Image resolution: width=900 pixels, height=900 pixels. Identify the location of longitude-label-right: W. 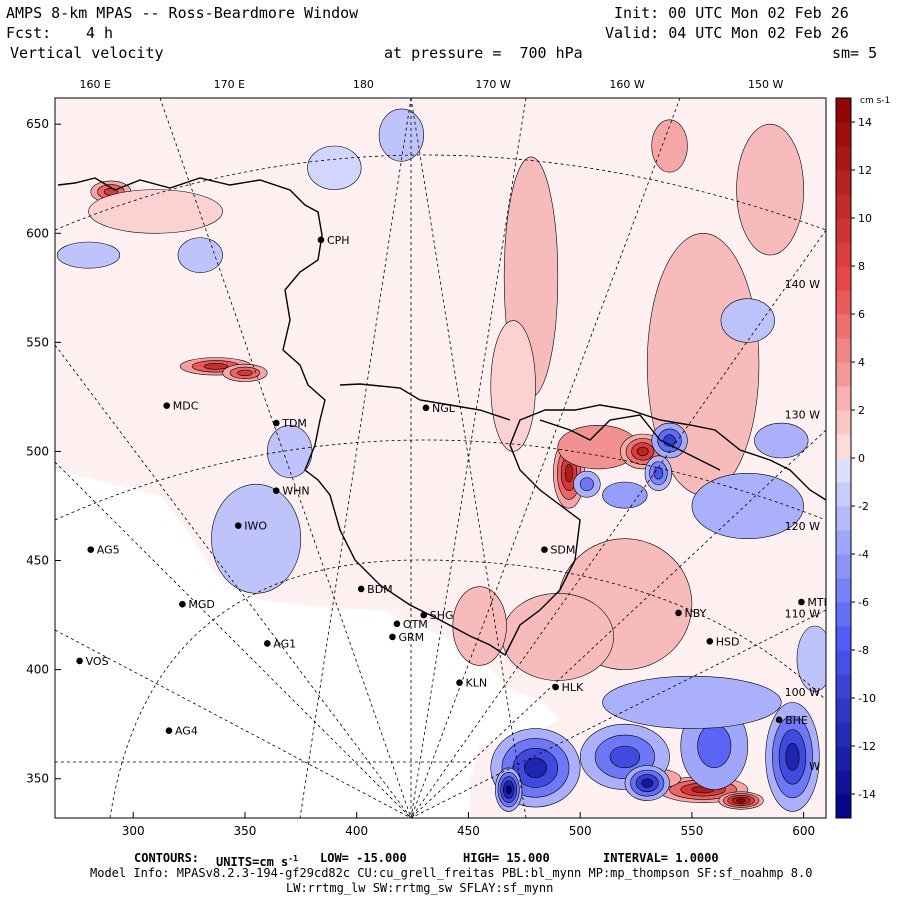
(814, 766).